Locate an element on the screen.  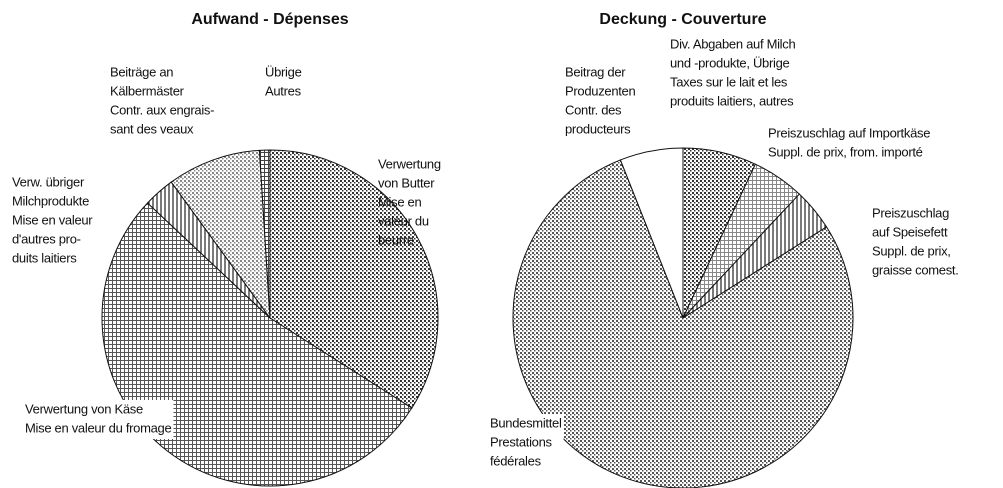
slice-label-line: d'autres pro- is located at coordinates (46, 238).